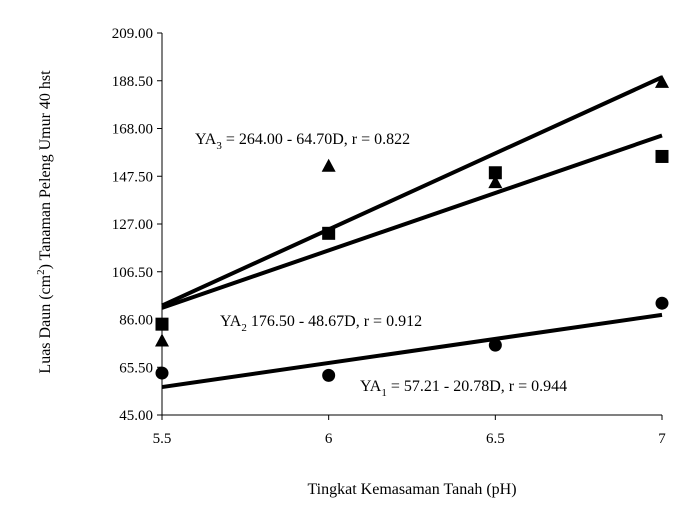  Describe the element at coordinates (162, 439) in the screenshot. I see `x-tick-label: 5.5` at that location.